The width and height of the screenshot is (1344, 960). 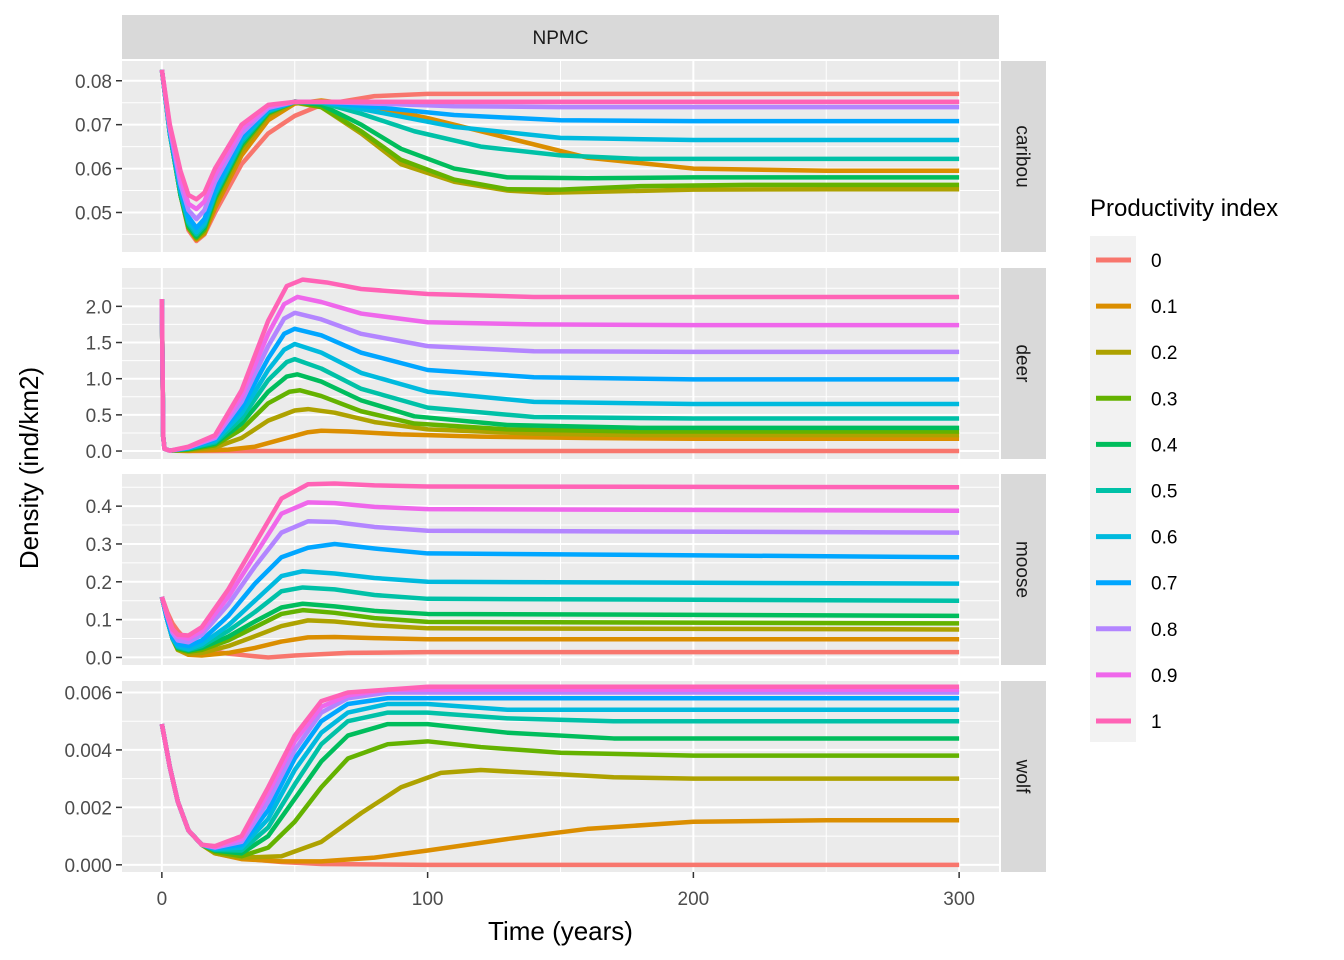 What do you see at coordinates (93, 170) in the screenshot?
I see `y-tick-label: 0.06` at bounding box center [93, 170].